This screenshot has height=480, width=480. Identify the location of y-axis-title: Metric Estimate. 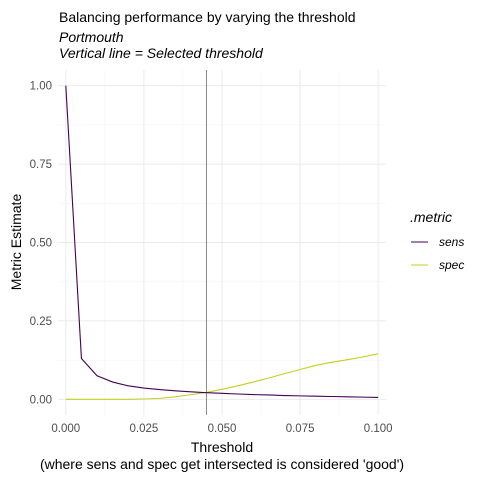
(16, 242).